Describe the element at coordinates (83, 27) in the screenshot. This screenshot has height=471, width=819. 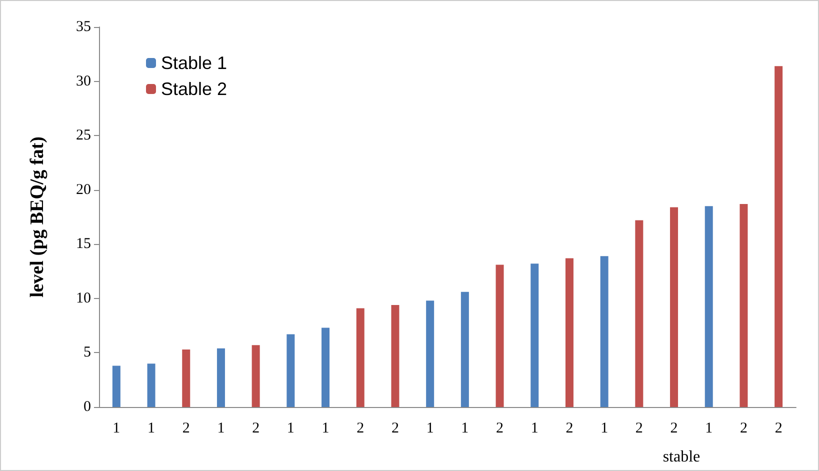
I see `y-tick-label: 35` at that location.